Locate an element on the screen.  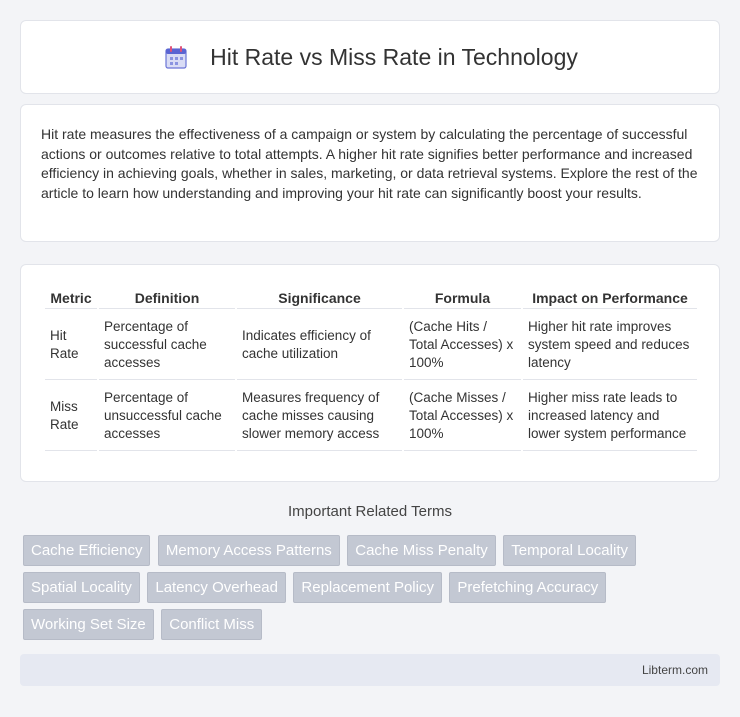
term-tag: Latency Overhead is located at coordinates (216, 587).